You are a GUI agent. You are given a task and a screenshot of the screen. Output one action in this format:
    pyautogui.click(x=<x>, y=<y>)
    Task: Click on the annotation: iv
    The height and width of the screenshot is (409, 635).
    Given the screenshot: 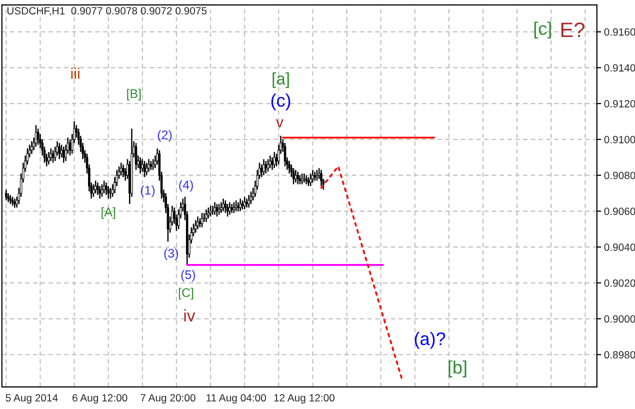 What is the action you would take?
    pyautogui.click(x=190, y=315)
    